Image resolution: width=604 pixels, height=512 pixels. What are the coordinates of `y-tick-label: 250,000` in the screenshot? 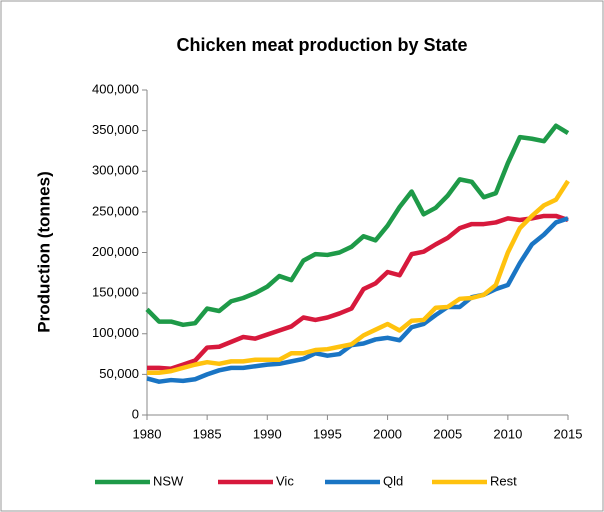 It's located at (115, 210).